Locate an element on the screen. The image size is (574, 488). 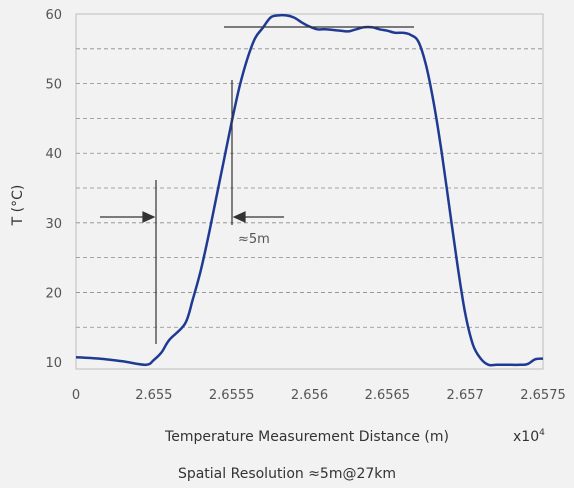
x-tick-labels: 0 2.655 2.6555 2.656 2.6565 2.657 2.6575 is located at coordinates (319, 395).